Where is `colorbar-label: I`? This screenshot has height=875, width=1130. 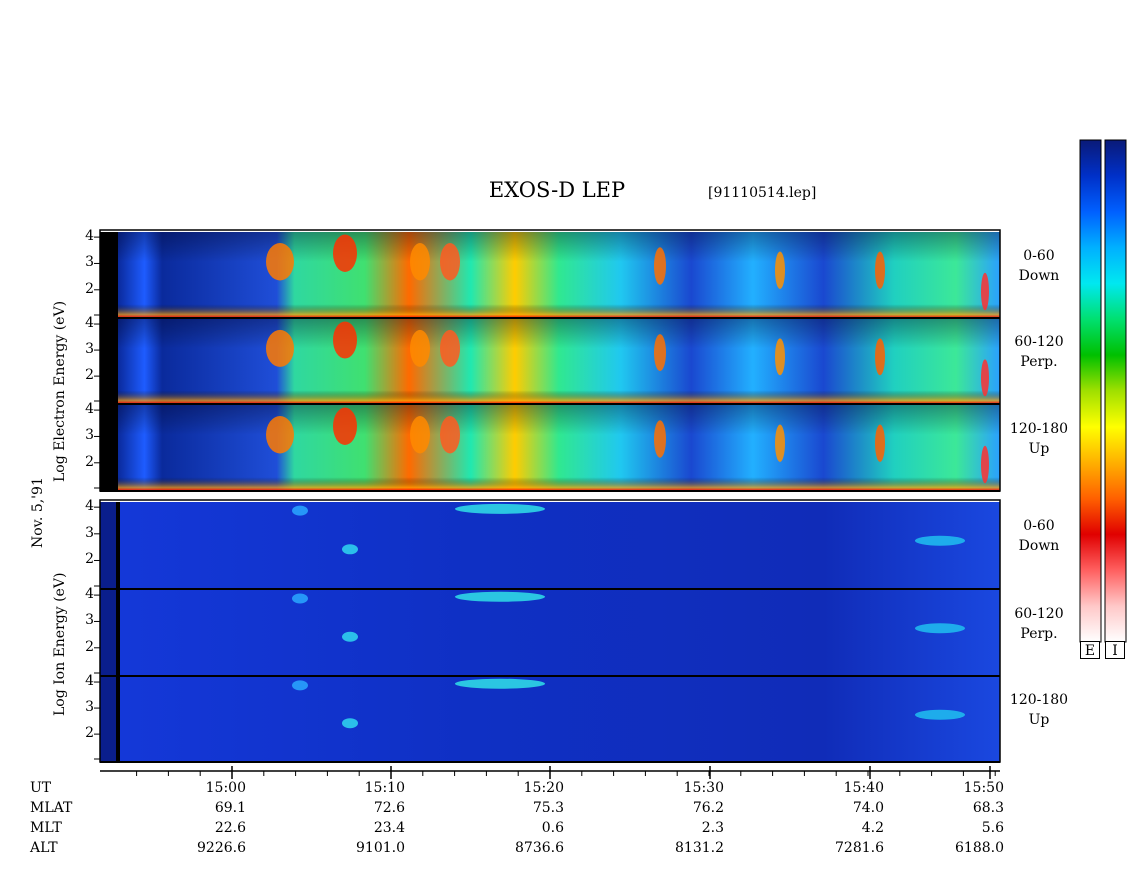 colorbar-label: I is located at coordinates (1115, 650).